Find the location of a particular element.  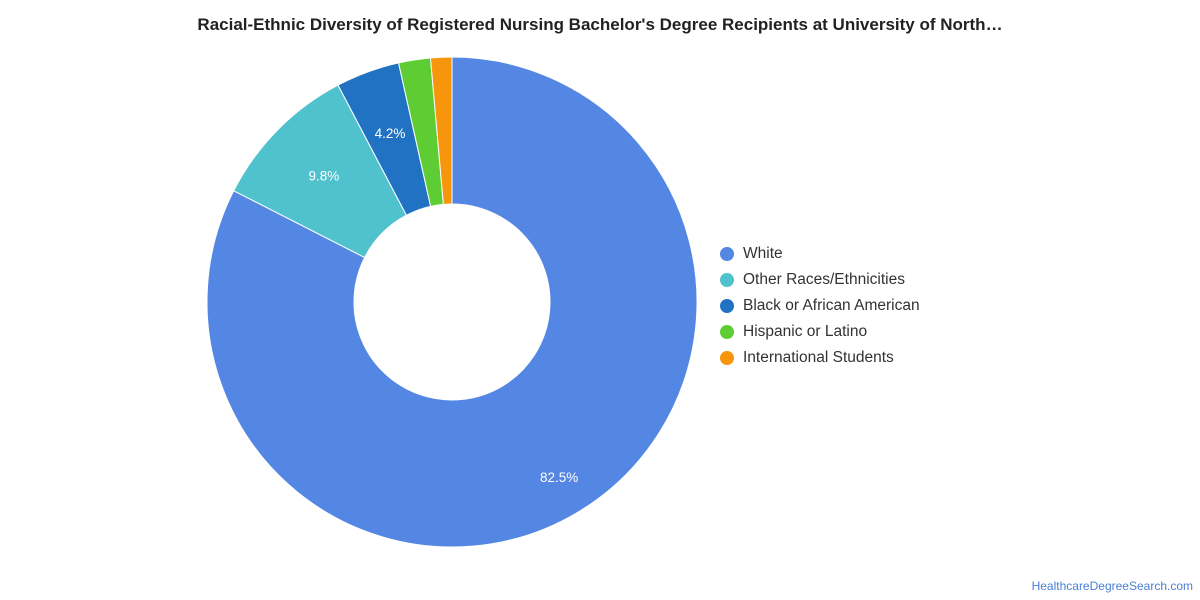

slice-data-label: 9.8% is located at coordinates (324, 176).